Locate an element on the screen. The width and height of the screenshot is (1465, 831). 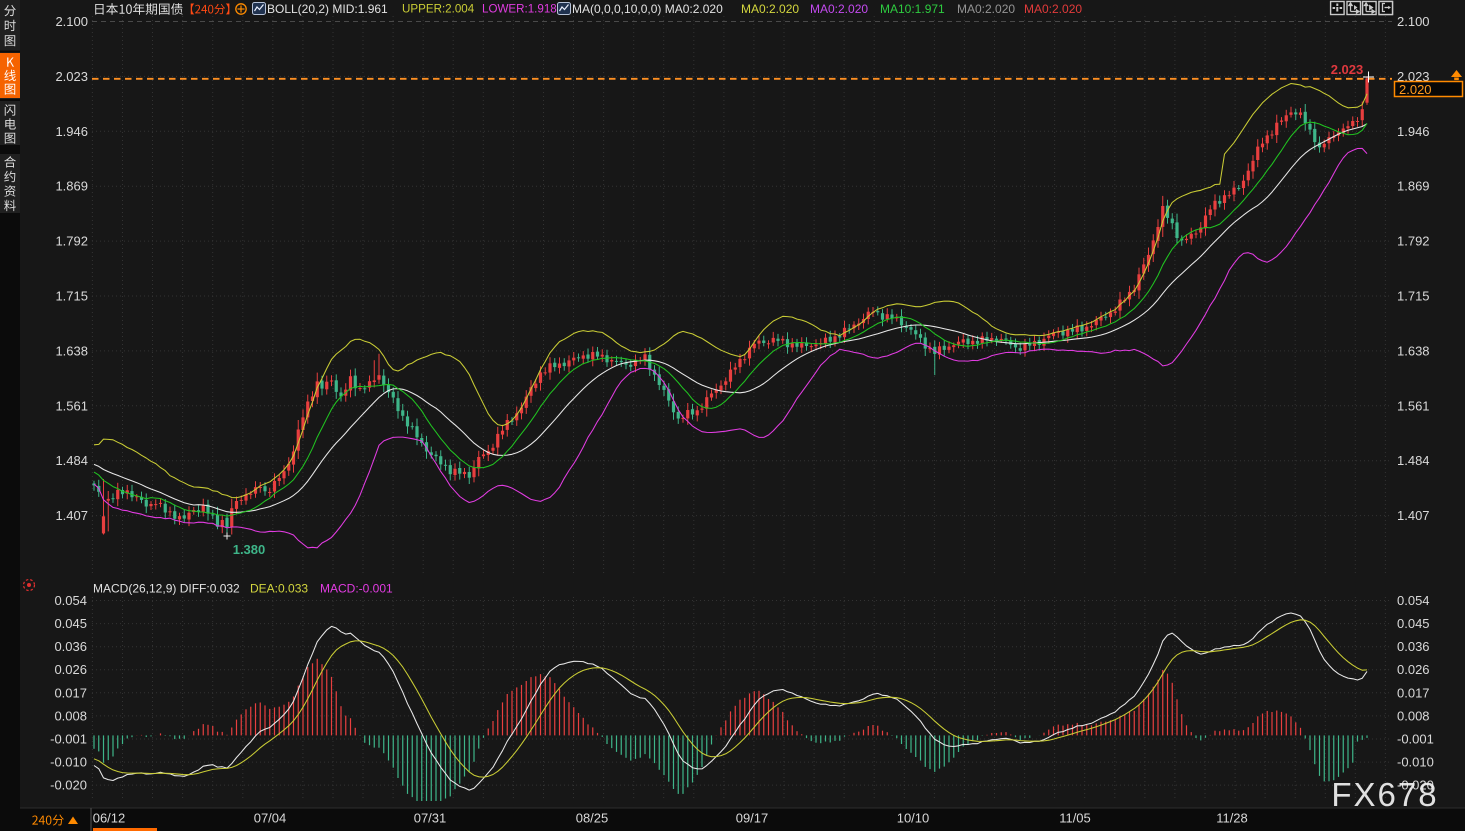
svg-text: 2.020 is located at coordinates (1415, 89).